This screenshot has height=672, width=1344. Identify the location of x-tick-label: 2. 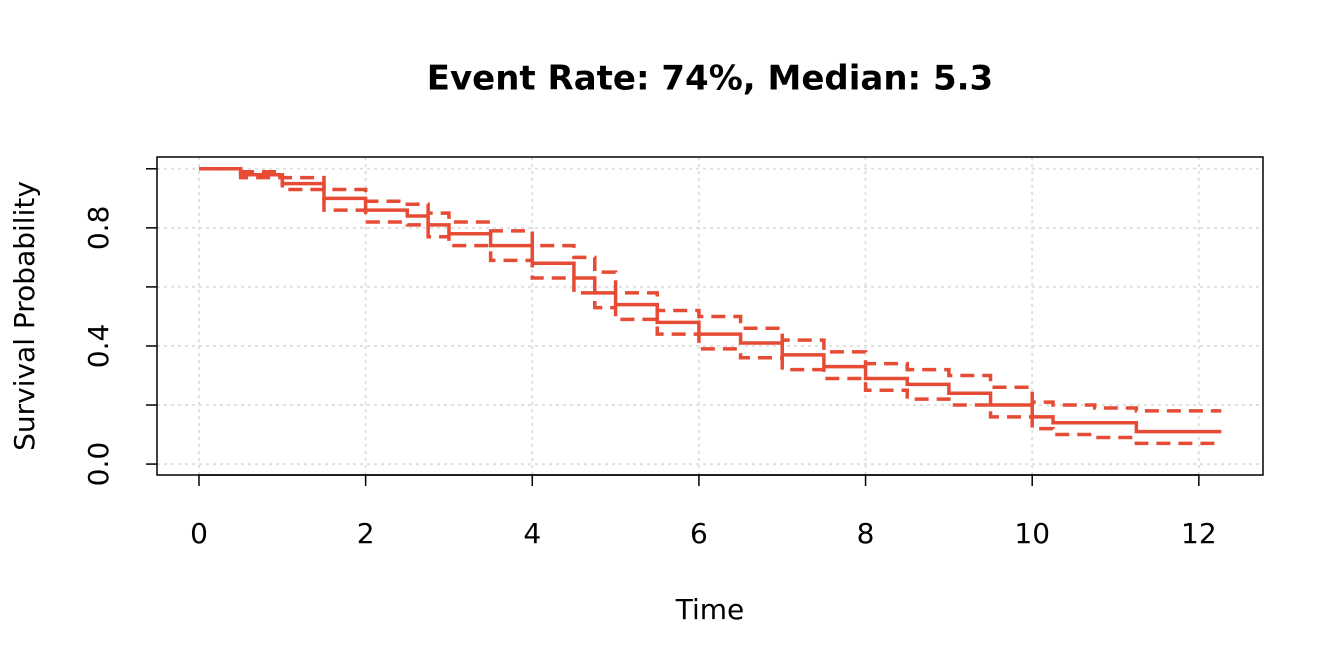
(366, 533).